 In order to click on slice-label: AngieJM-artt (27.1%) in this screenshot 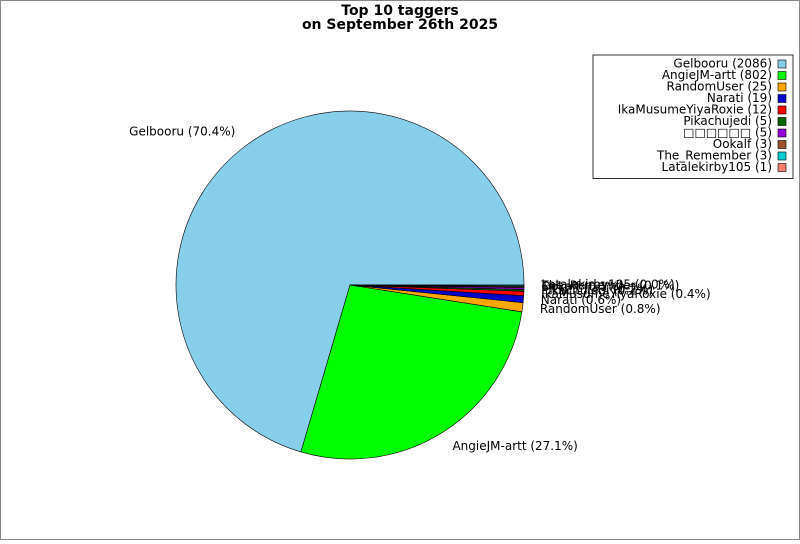, I will do `click(514, 446)`.